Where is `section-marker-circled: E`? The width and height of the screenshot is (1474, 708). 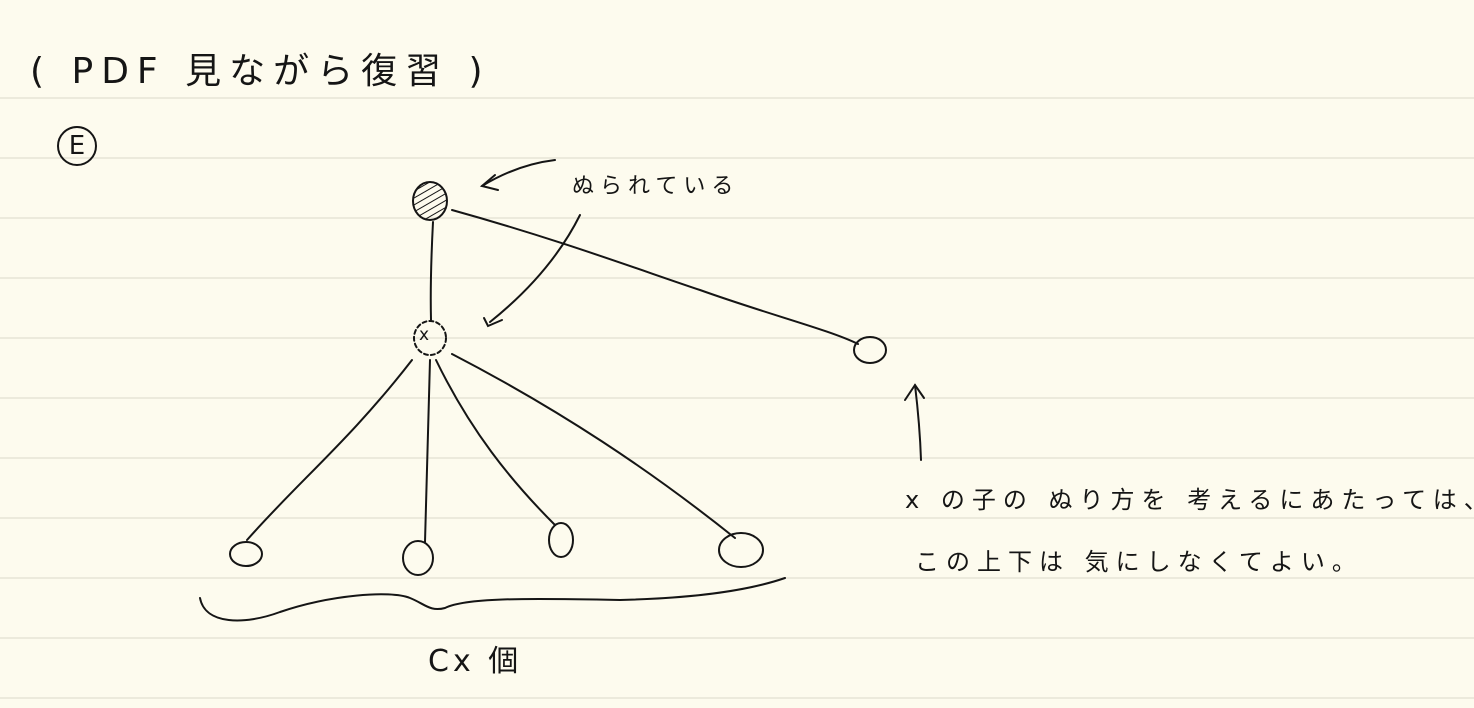
section-marker-circled: E is located at coordinates (77, 146).